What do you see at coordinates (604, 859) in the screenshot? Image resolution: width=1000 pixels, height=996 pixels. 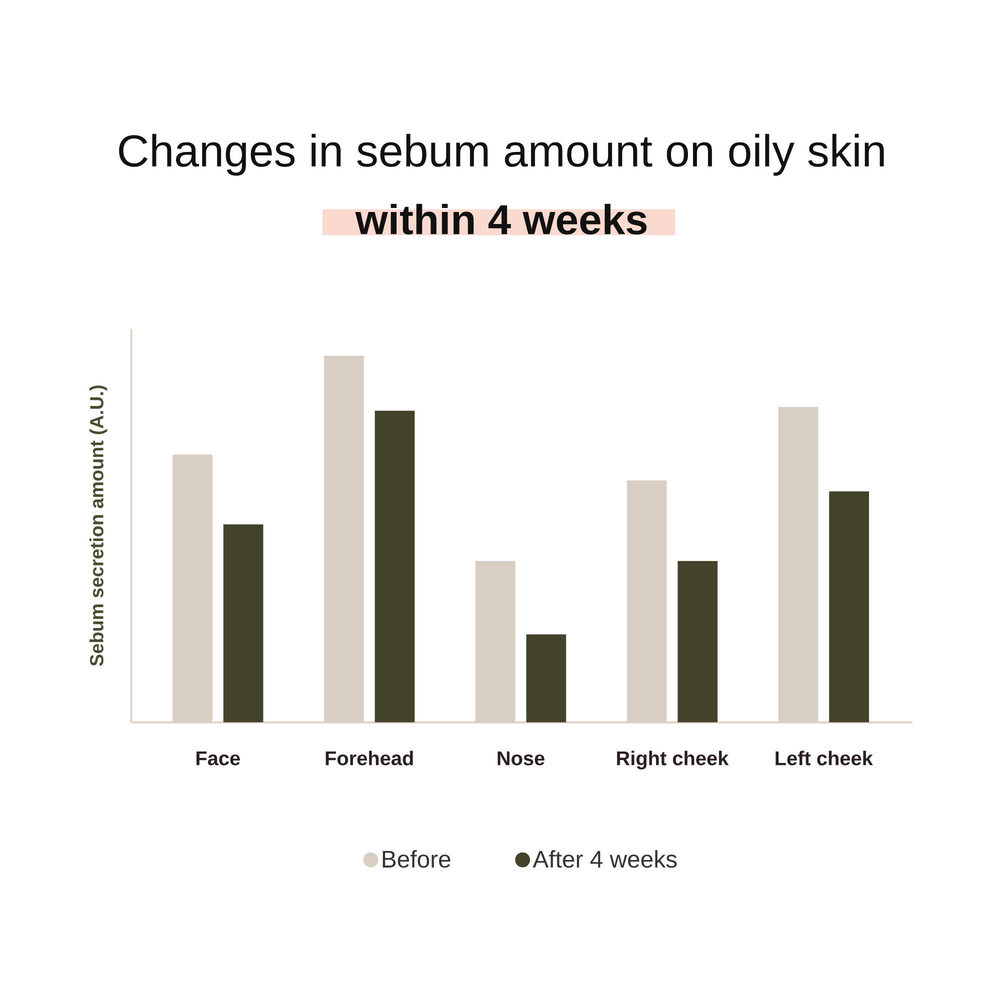 I see `legend-label: After 4 weeks` at bounding box center [604, 859].